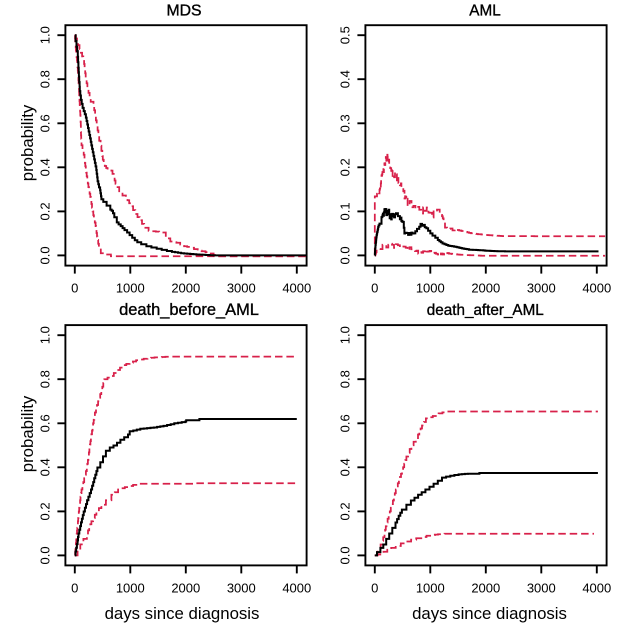 The height and width of the screenshot is (630, 623). What do you see at coordinates (345, 211) in the screenshot?
I see `svg-text: 0.1` at bounding box center [345, 211].